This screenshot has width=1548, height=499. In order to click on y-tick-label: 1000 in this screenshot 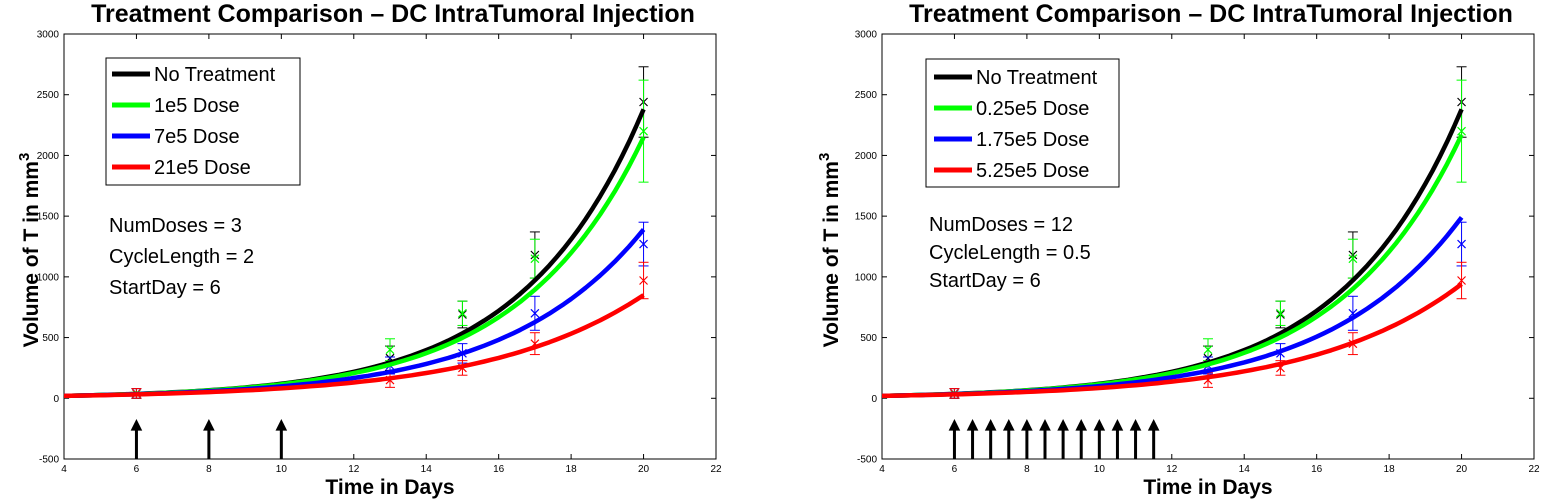, I will do `click(866, 277)`.